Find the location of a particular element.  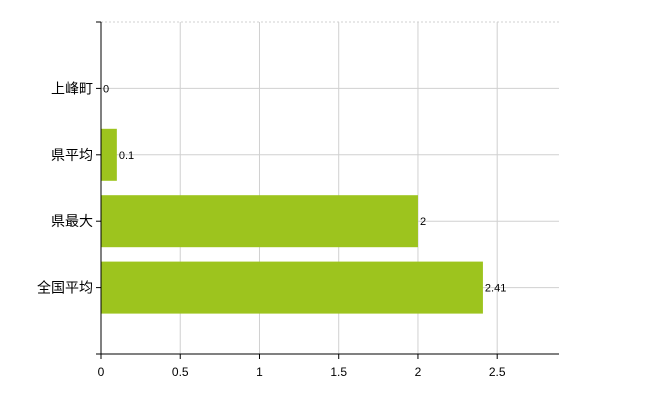

category-label: 県最大 is located at coordinates (72, 221).